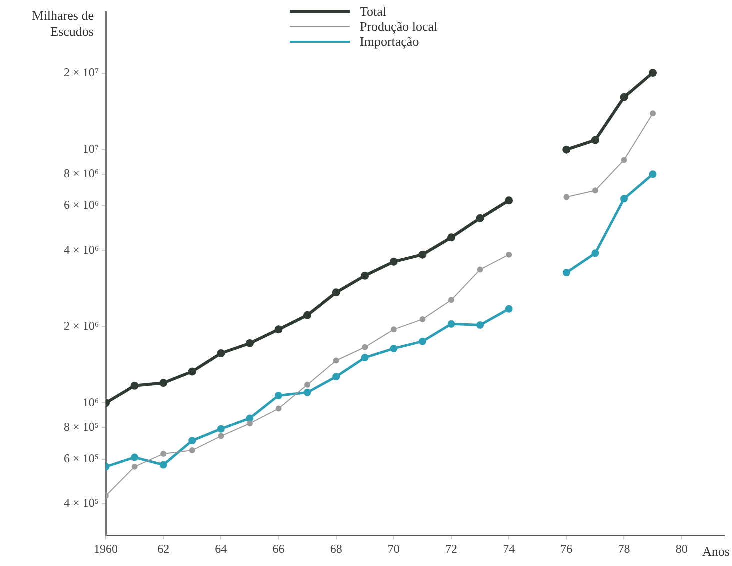 The height and width of the screenshot is (566, 732). What do you see at coordinates (451, 549) in the screenshot?
I see `x-tick-label: 72` at bounding box center [451, 549].